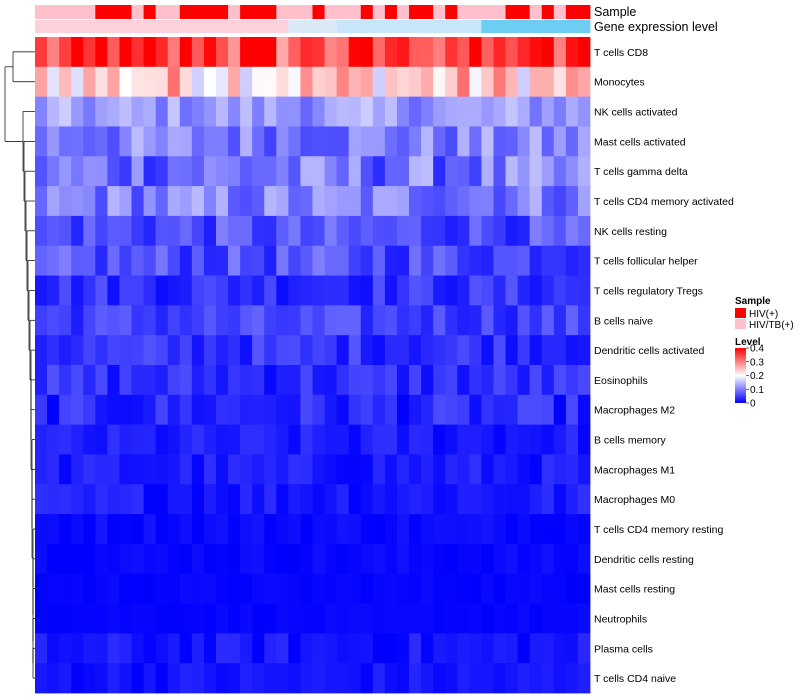 This screenshot has height=700, width=800. What do you see at coordinates (757, 376) in the screenshot?
I see `level-legend-tick-label: 0.2` at bounding box center [757, 376].